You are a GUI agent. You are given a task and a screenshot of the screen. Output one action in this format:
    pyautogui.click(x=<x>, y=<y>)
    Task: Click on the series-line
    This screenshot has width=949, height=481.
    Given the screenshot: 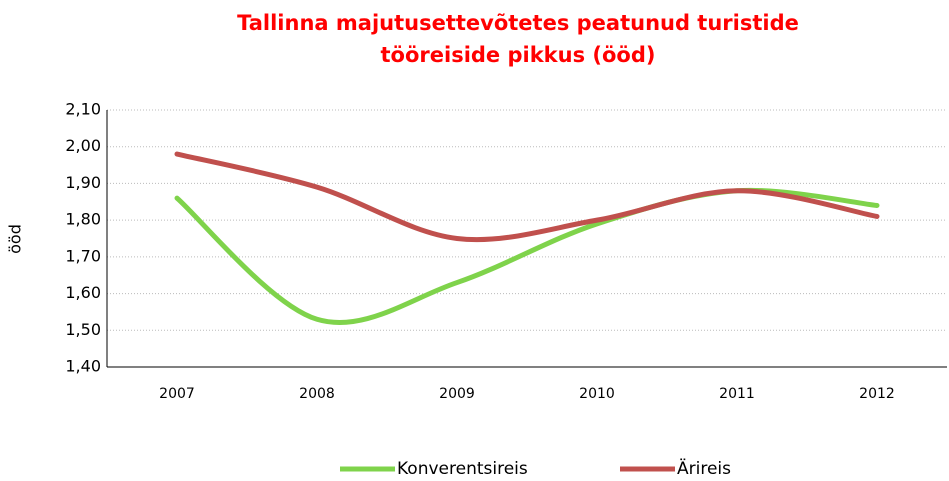 What is the action you would take?
    pyautogui.click(x=527, y=197)
    